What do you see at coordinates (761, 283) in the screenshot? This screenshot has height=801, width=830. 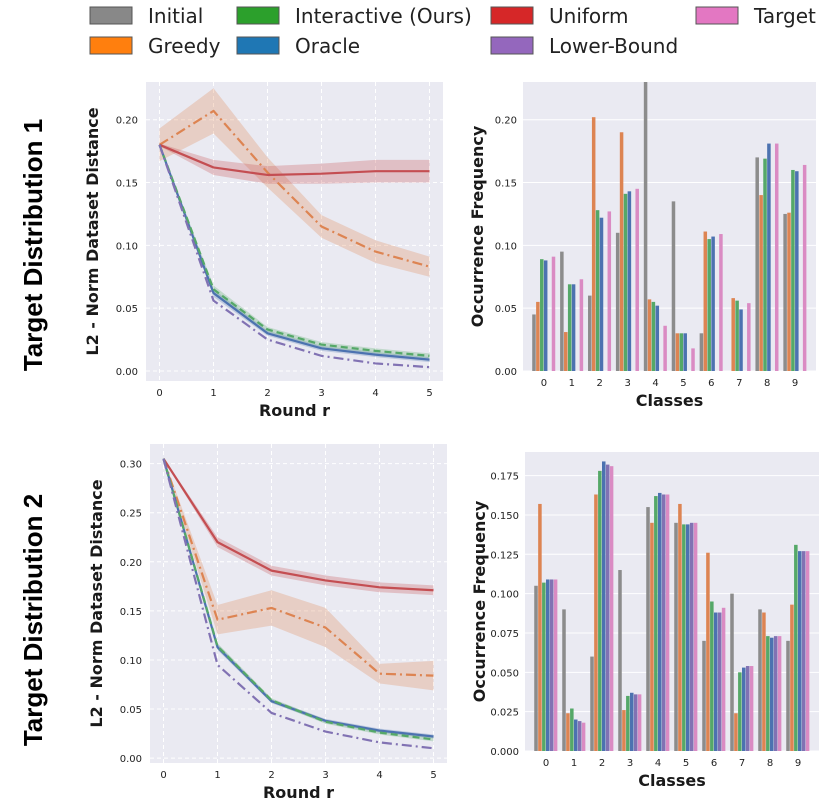 I see `bar-class-8-greedy` at bounding box center [761, 283].